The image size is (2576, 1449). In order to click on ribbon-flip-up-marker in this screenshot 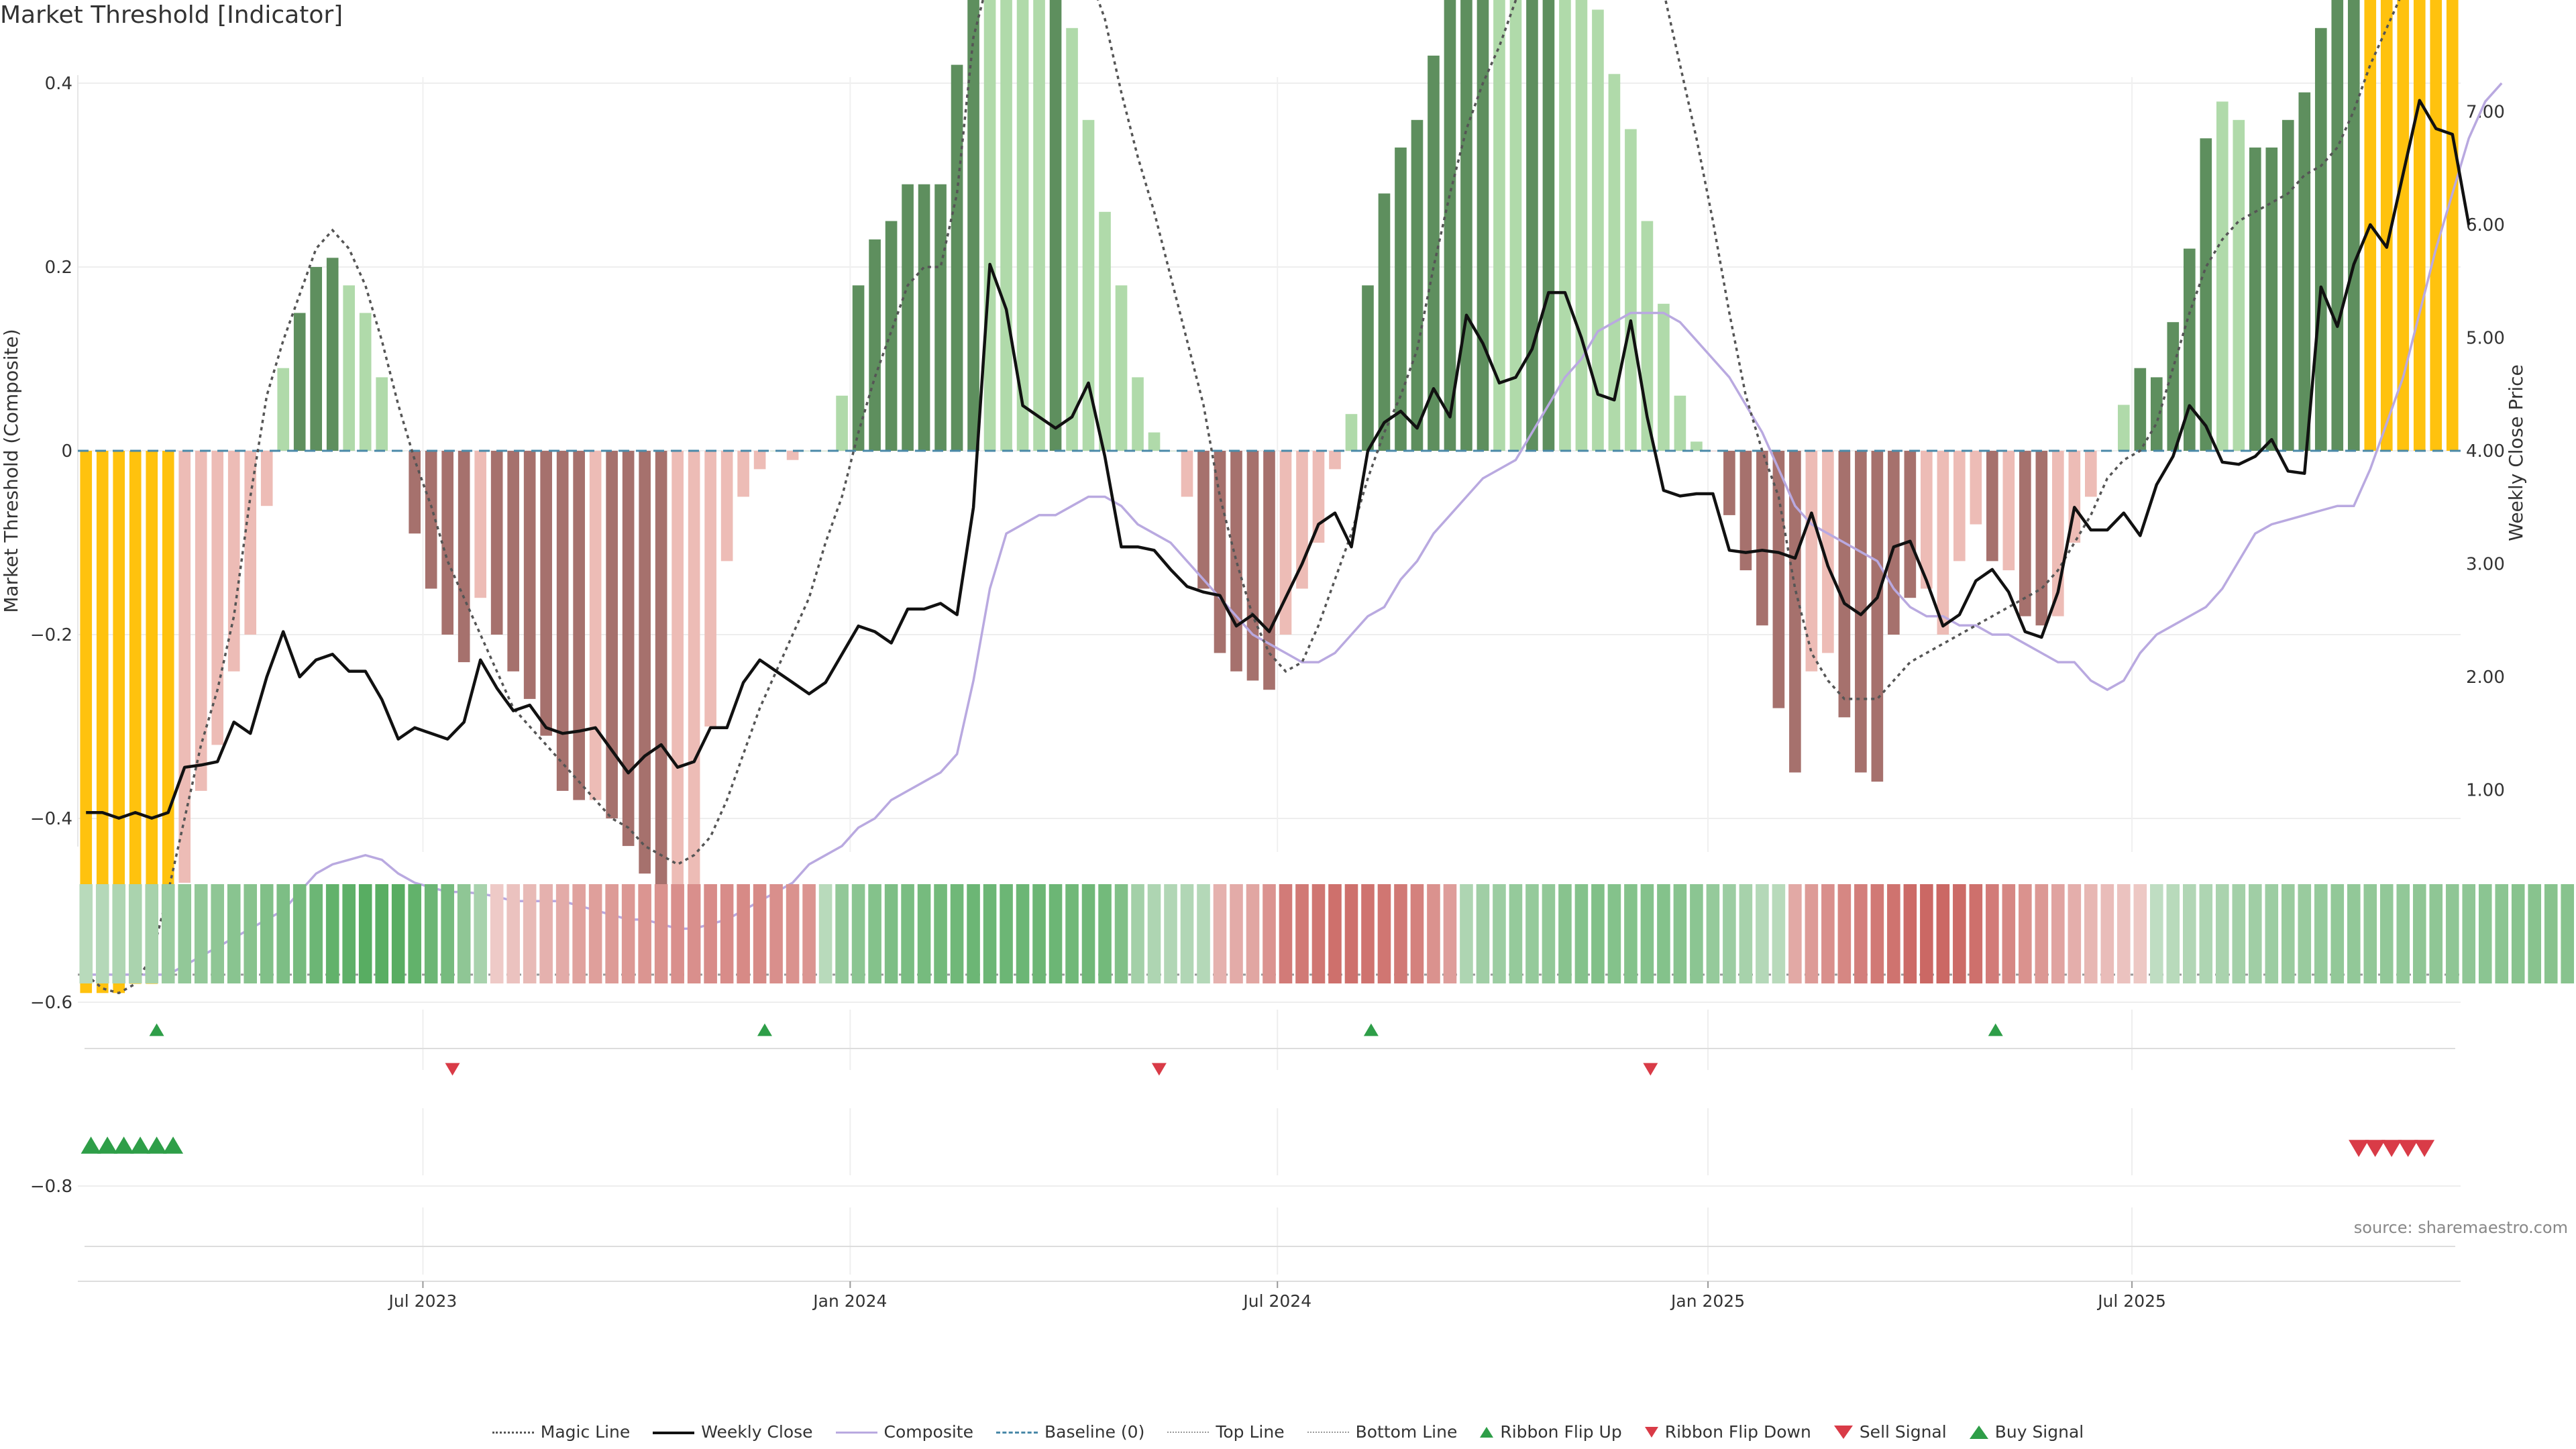, I will do `click(156, 1029)`.